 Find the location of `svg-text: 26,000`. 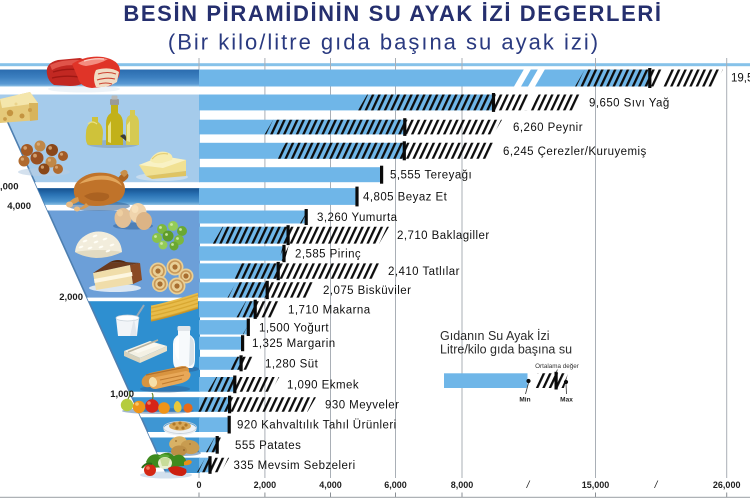

svg-text: 26,000 is located at coordinates (727, 485).